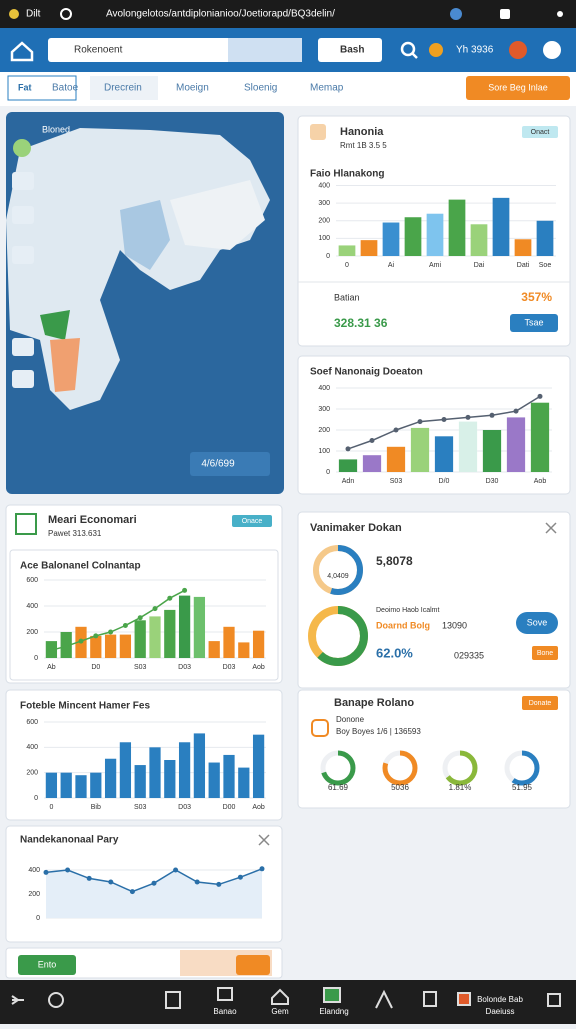  What do you see at coordinates (252, 521) in the screenshot?
I see `label: Onace` at bounding box center [252, 521].